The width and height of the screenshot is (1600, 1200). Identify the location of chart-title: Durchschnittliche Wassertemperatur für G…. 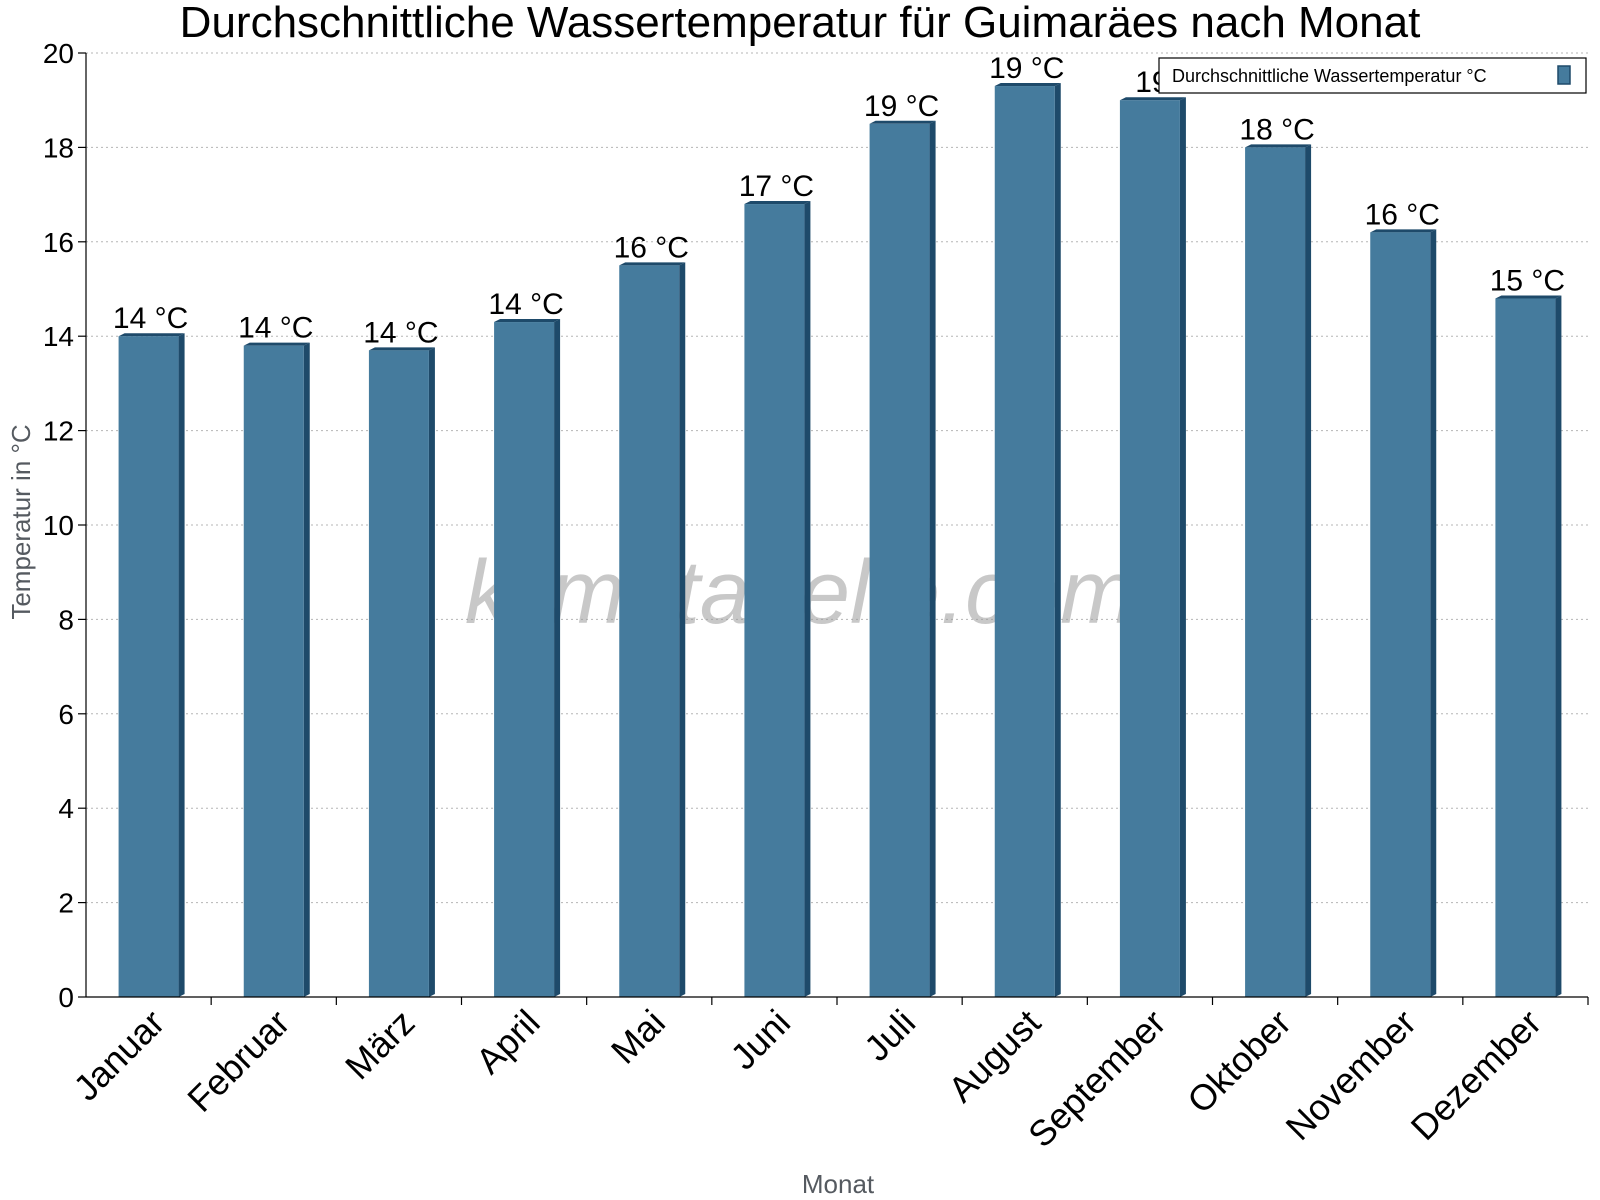
(800, 23).